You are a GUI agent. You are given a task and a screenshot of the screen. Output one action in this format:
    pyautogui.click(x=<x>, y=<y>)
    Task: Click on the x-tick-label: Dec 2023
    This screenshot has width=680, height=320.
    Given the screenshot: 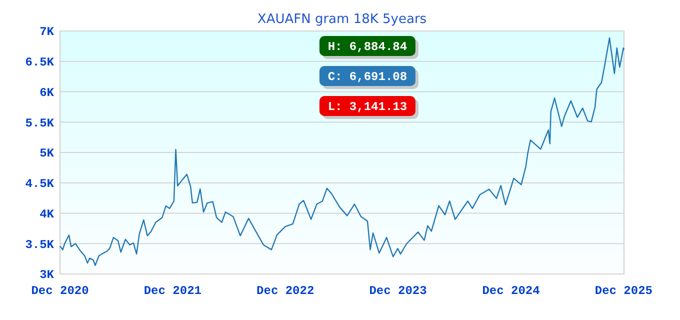 What is the action you would take?
    pyautogui.click(x=398, y=291)
    